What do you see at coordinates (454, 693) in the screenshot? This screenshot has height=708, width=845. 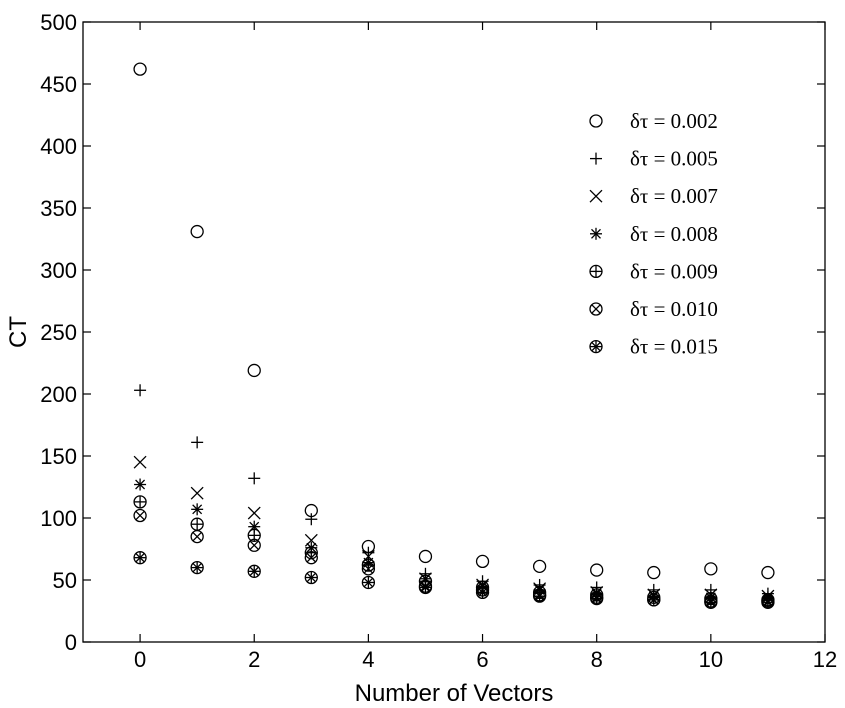 I see `x-axis-label: Number of Vectors` at bounding box center [454, 693].